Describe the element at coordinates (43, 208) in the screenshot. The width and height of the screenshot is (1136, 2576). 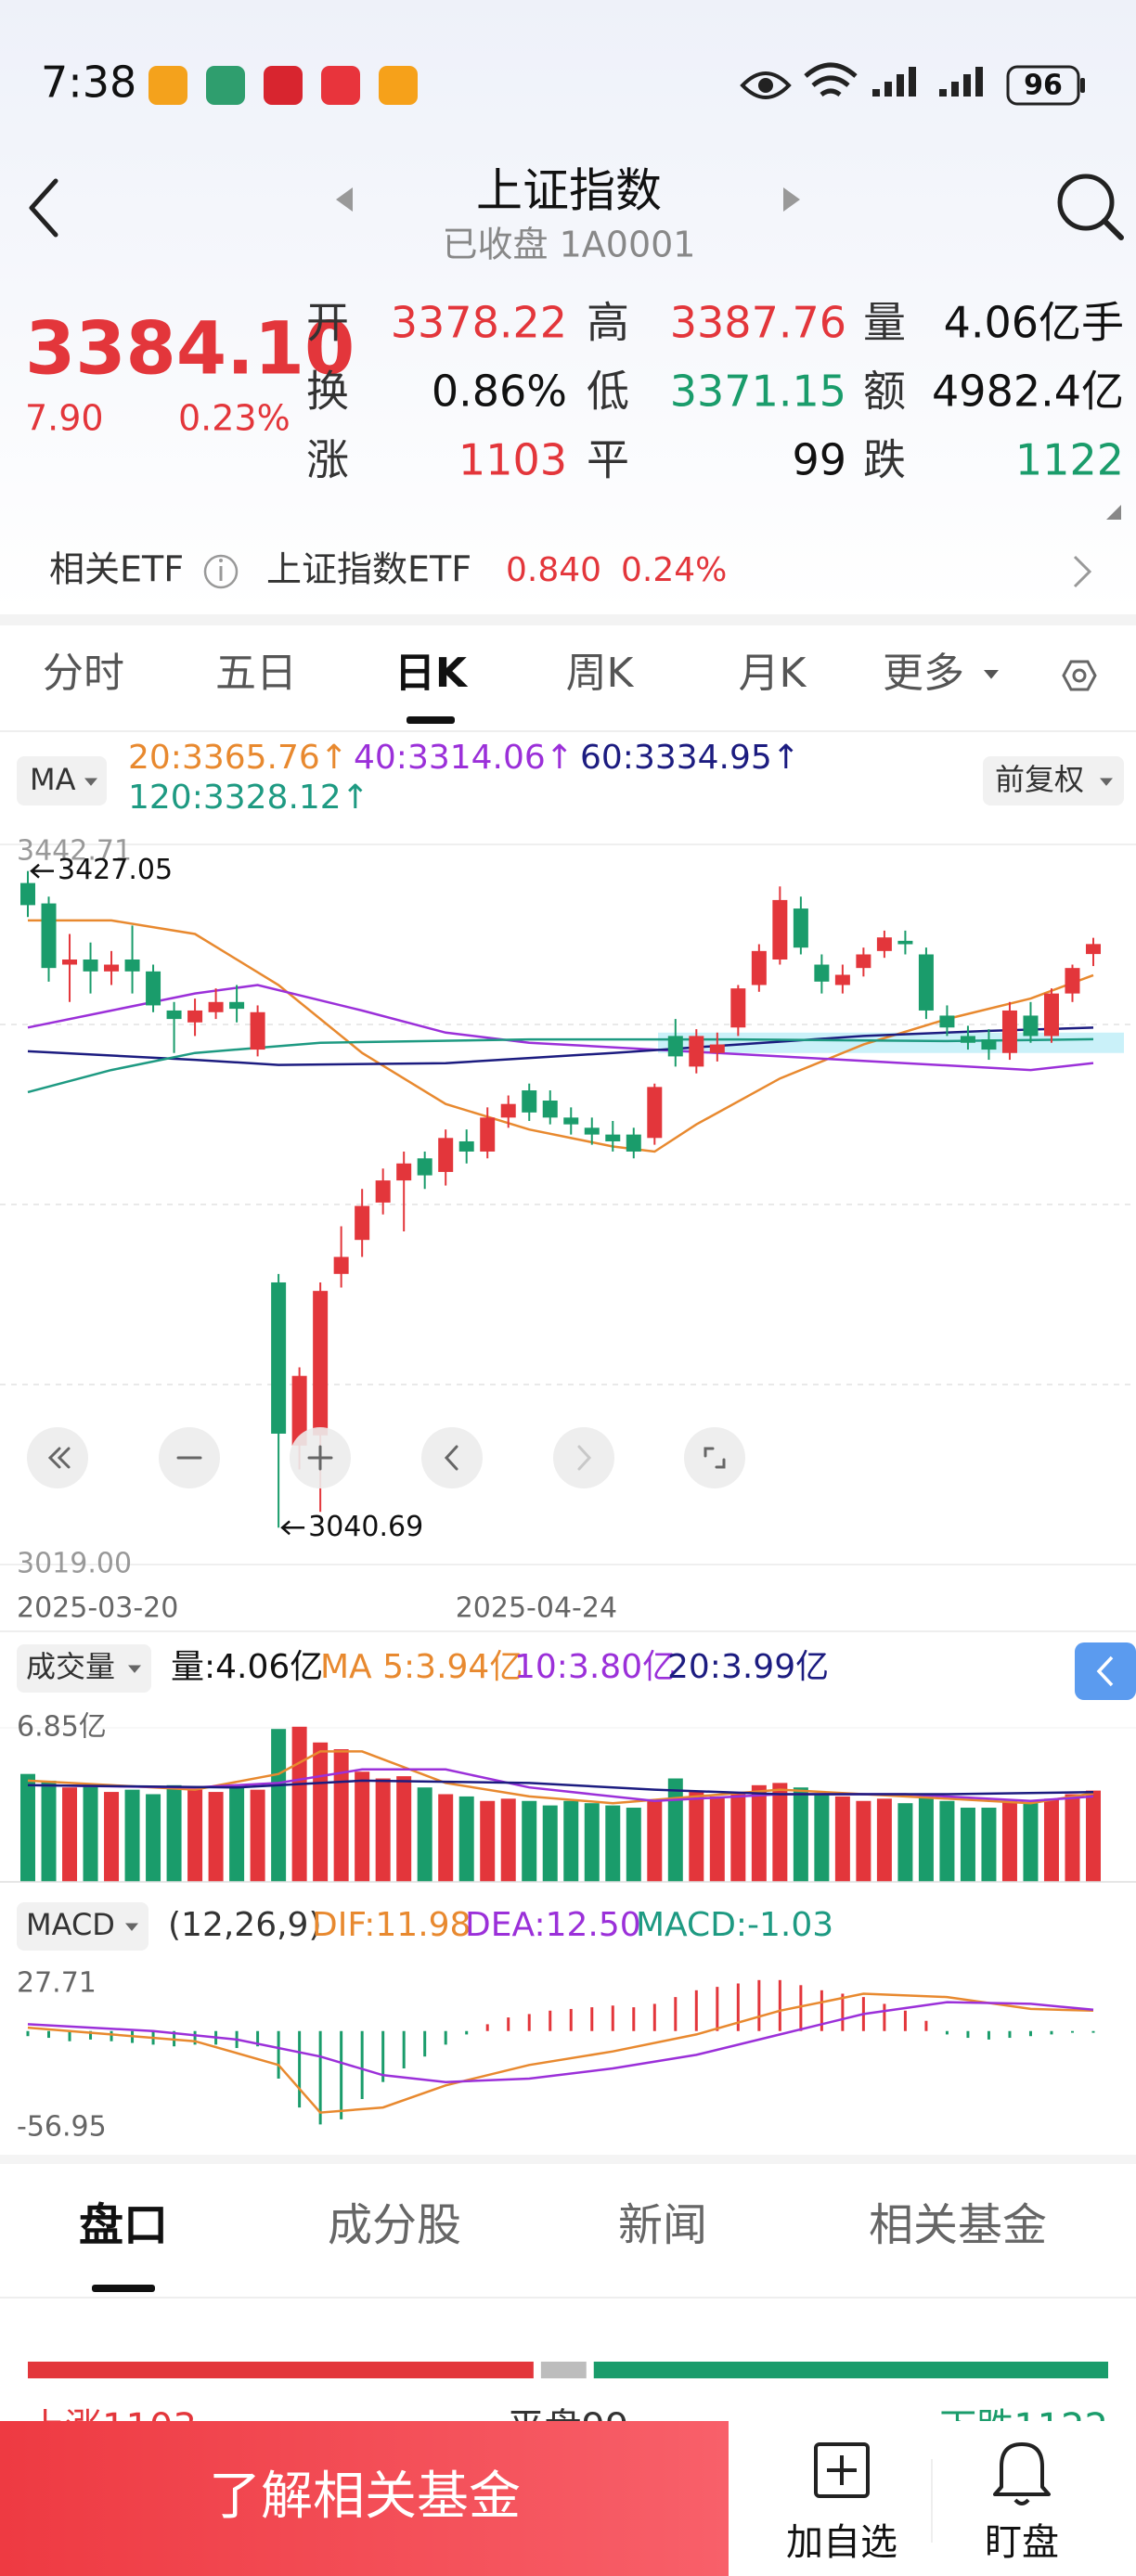
I see `back-button` at that location.